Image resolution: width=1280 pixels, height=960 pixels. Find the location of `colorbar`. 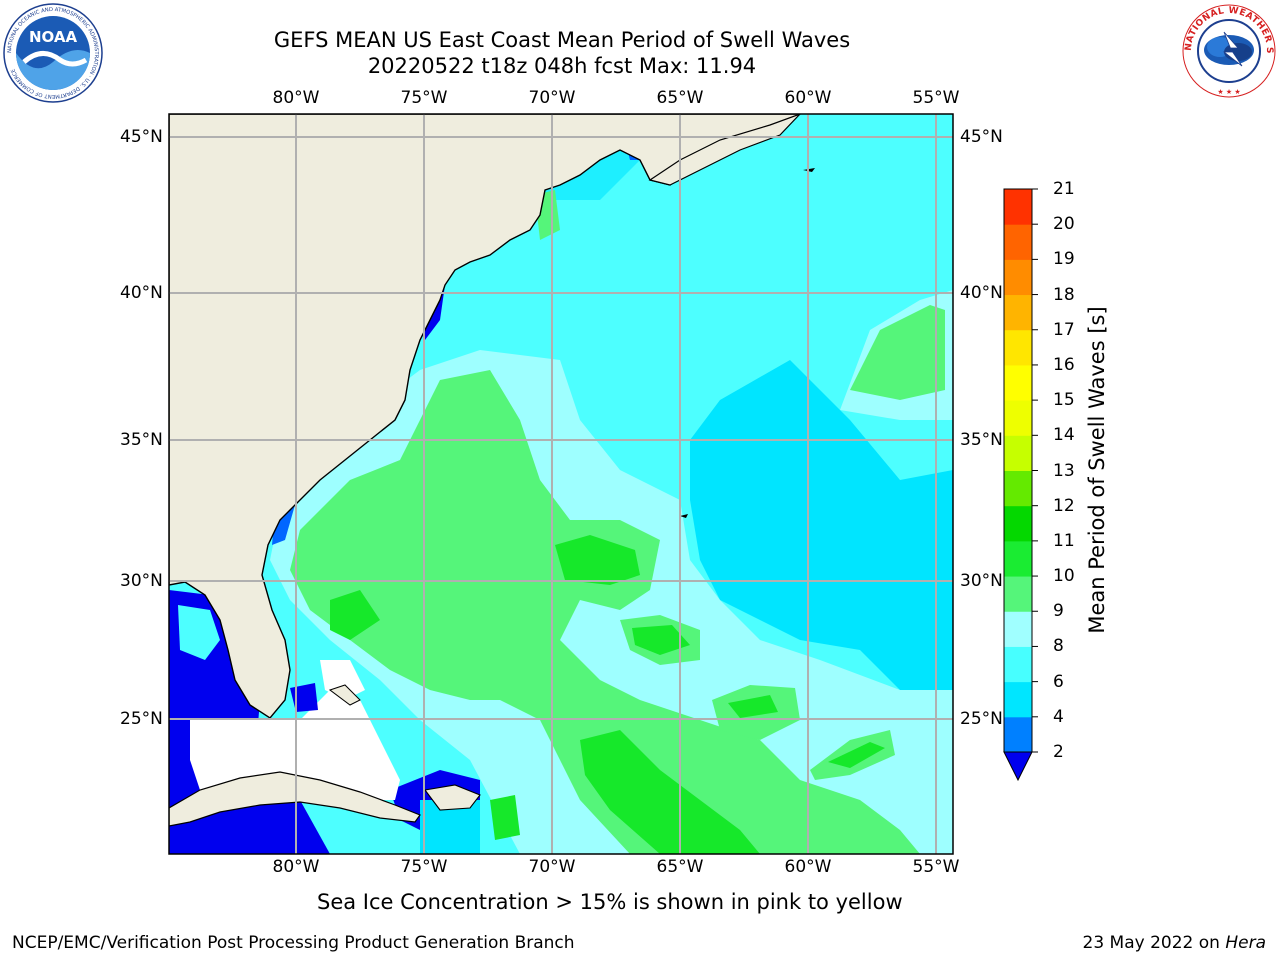

colorbar is located at coordinates (1020, 485).